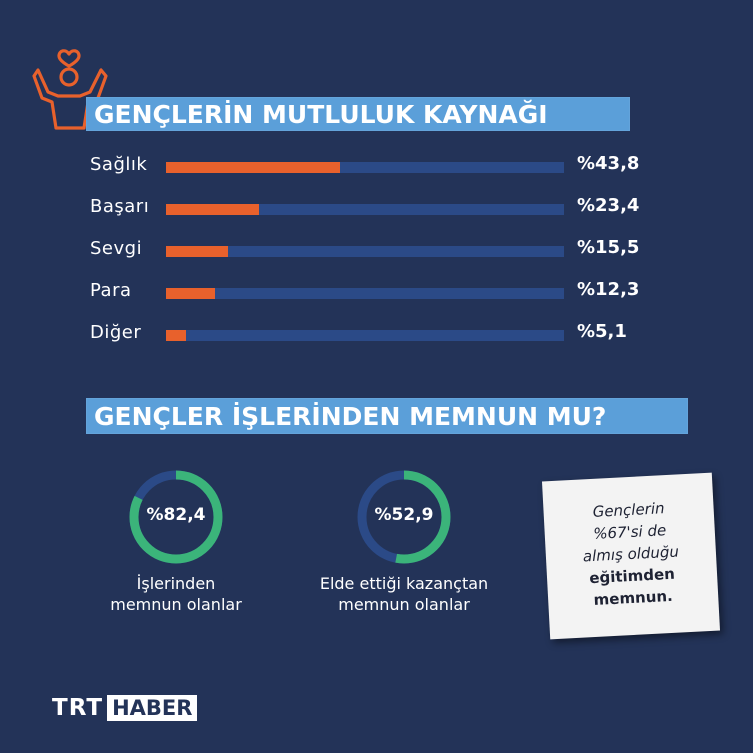 The image size is (753, 753). What do you see at coordinates (608, 205) in the screenshot?
I see `bar-value-label: %23,4` at bounding box center [608, 205].